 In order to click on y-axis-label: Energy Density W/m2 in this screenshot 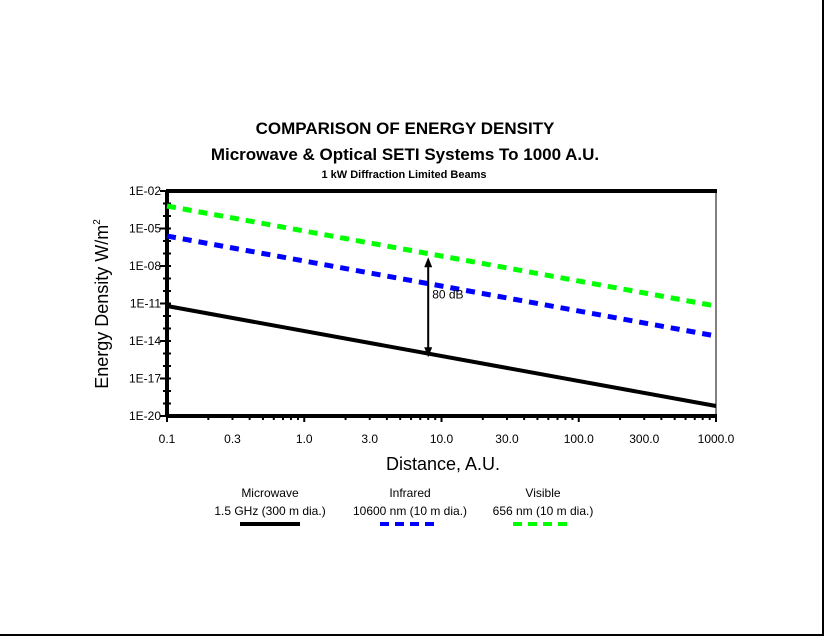, I will do `click(102, 304)`.